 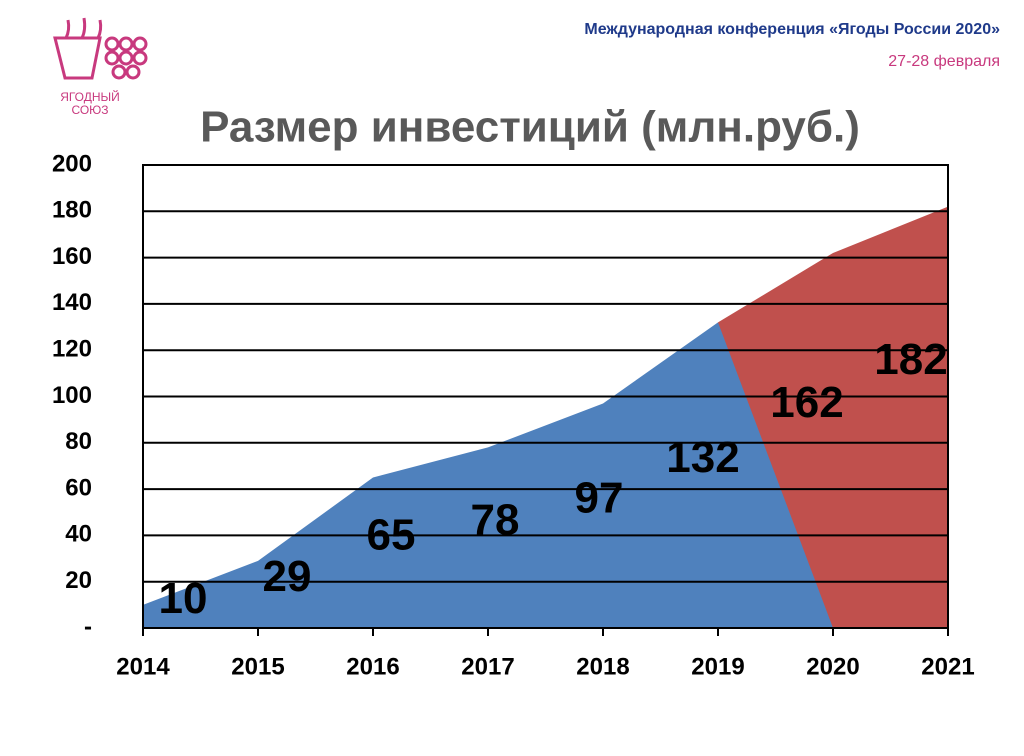 I want to click on y-tick-label: 120, so click(x=72, y=349).